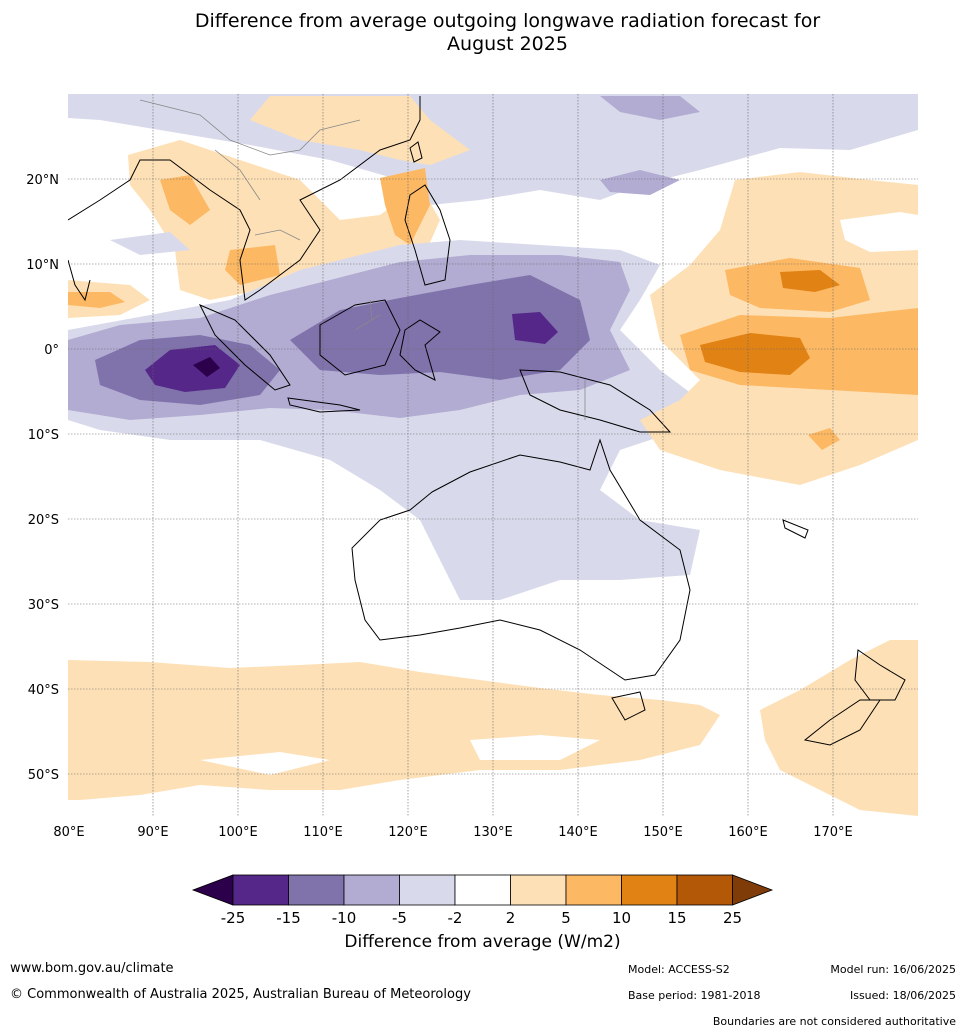  I want to click on new-guinea-coastline, so click(595, 401).